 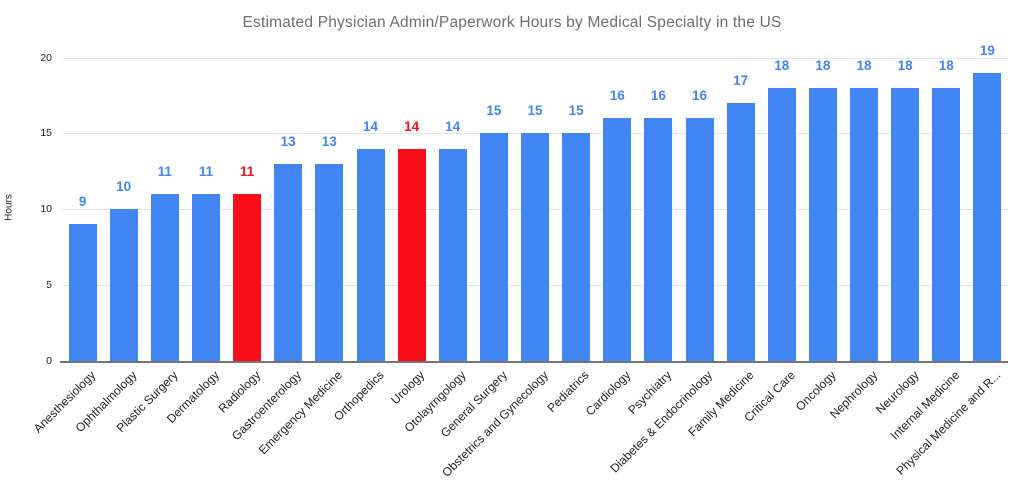 What do you see at coordinates (534, 362) in the screenshot?
I see `x-axis-line` at bounding box center [534, 362].